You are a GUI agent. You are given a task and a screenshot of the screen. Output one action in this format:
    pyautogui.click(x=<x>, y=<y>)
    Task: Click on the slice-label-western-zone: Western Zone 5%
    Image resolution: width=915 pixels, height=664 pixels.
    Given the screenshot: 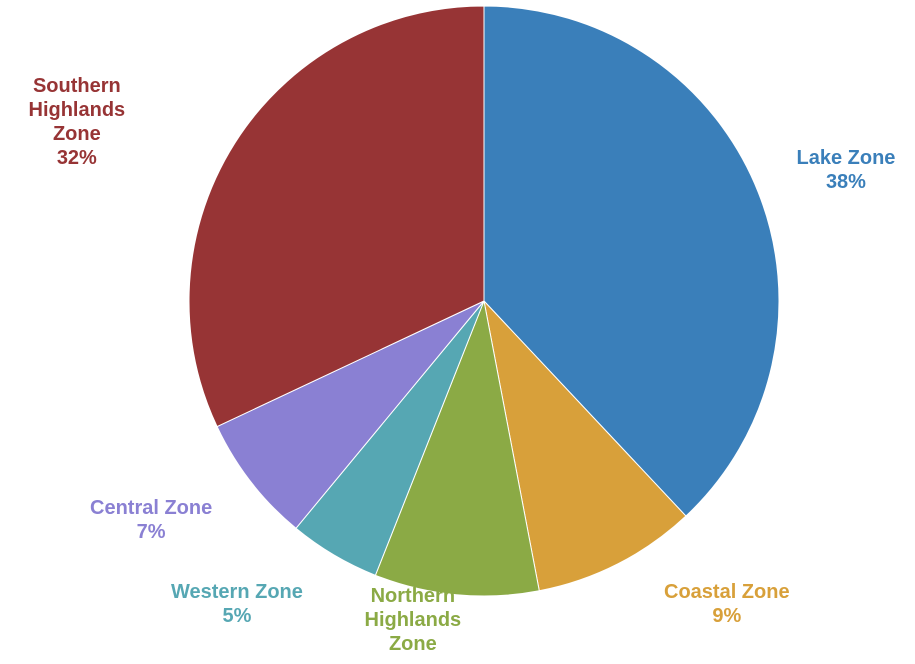 What is the action you would take?
    pyautogui.click(x=237, y=604)
    